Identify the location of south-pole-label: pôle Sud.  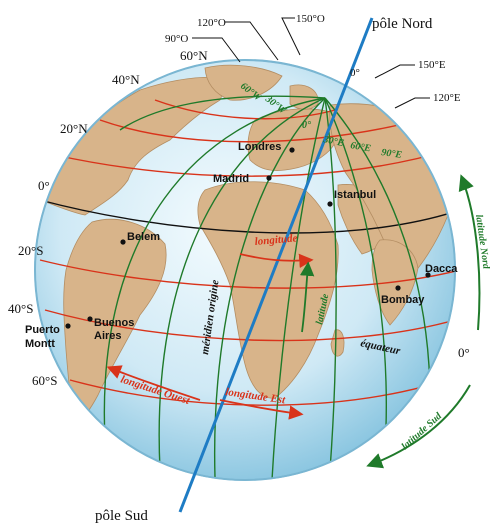
(121, 516).